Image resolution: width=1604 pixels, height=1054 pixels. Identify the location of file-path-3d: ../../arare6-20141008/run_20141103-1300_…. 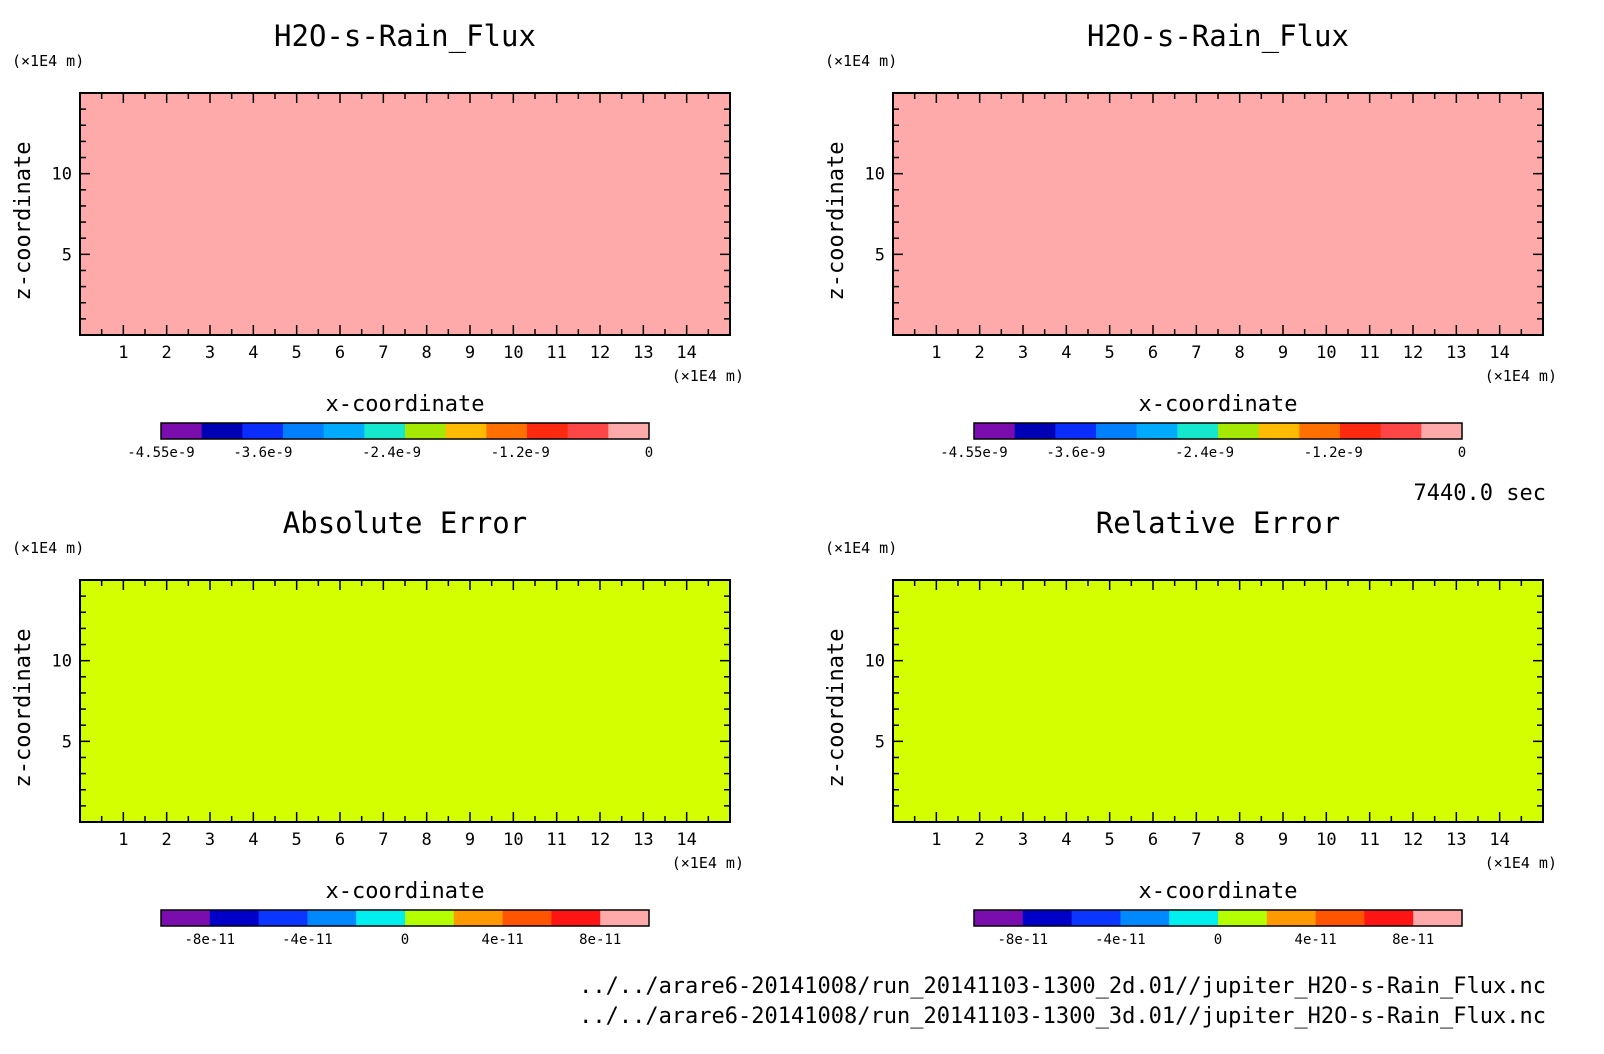
(1062, 1016).